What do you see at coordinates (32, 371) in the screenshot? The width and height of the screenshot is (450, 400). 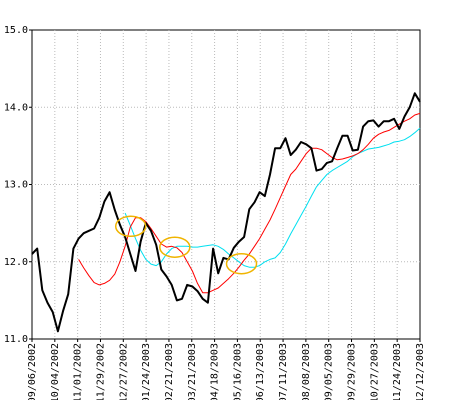 I see `x-tick-label: 09/06/2002` at bounding box center [32, 371].